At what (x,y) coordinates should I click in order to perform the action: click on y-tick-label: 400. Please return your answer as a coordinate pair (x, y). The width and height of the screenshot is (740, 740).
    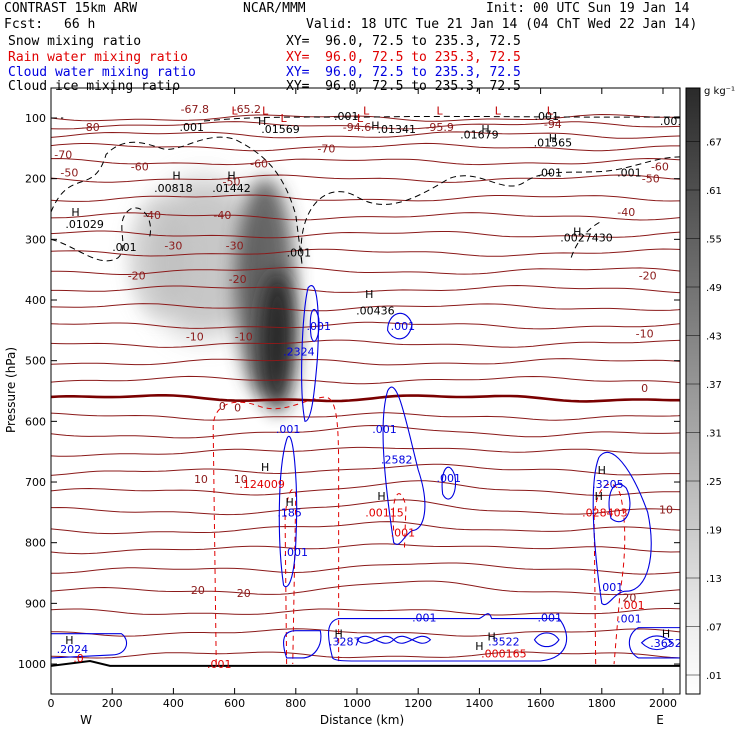
    Looking at the image, I should click on (35, 300).